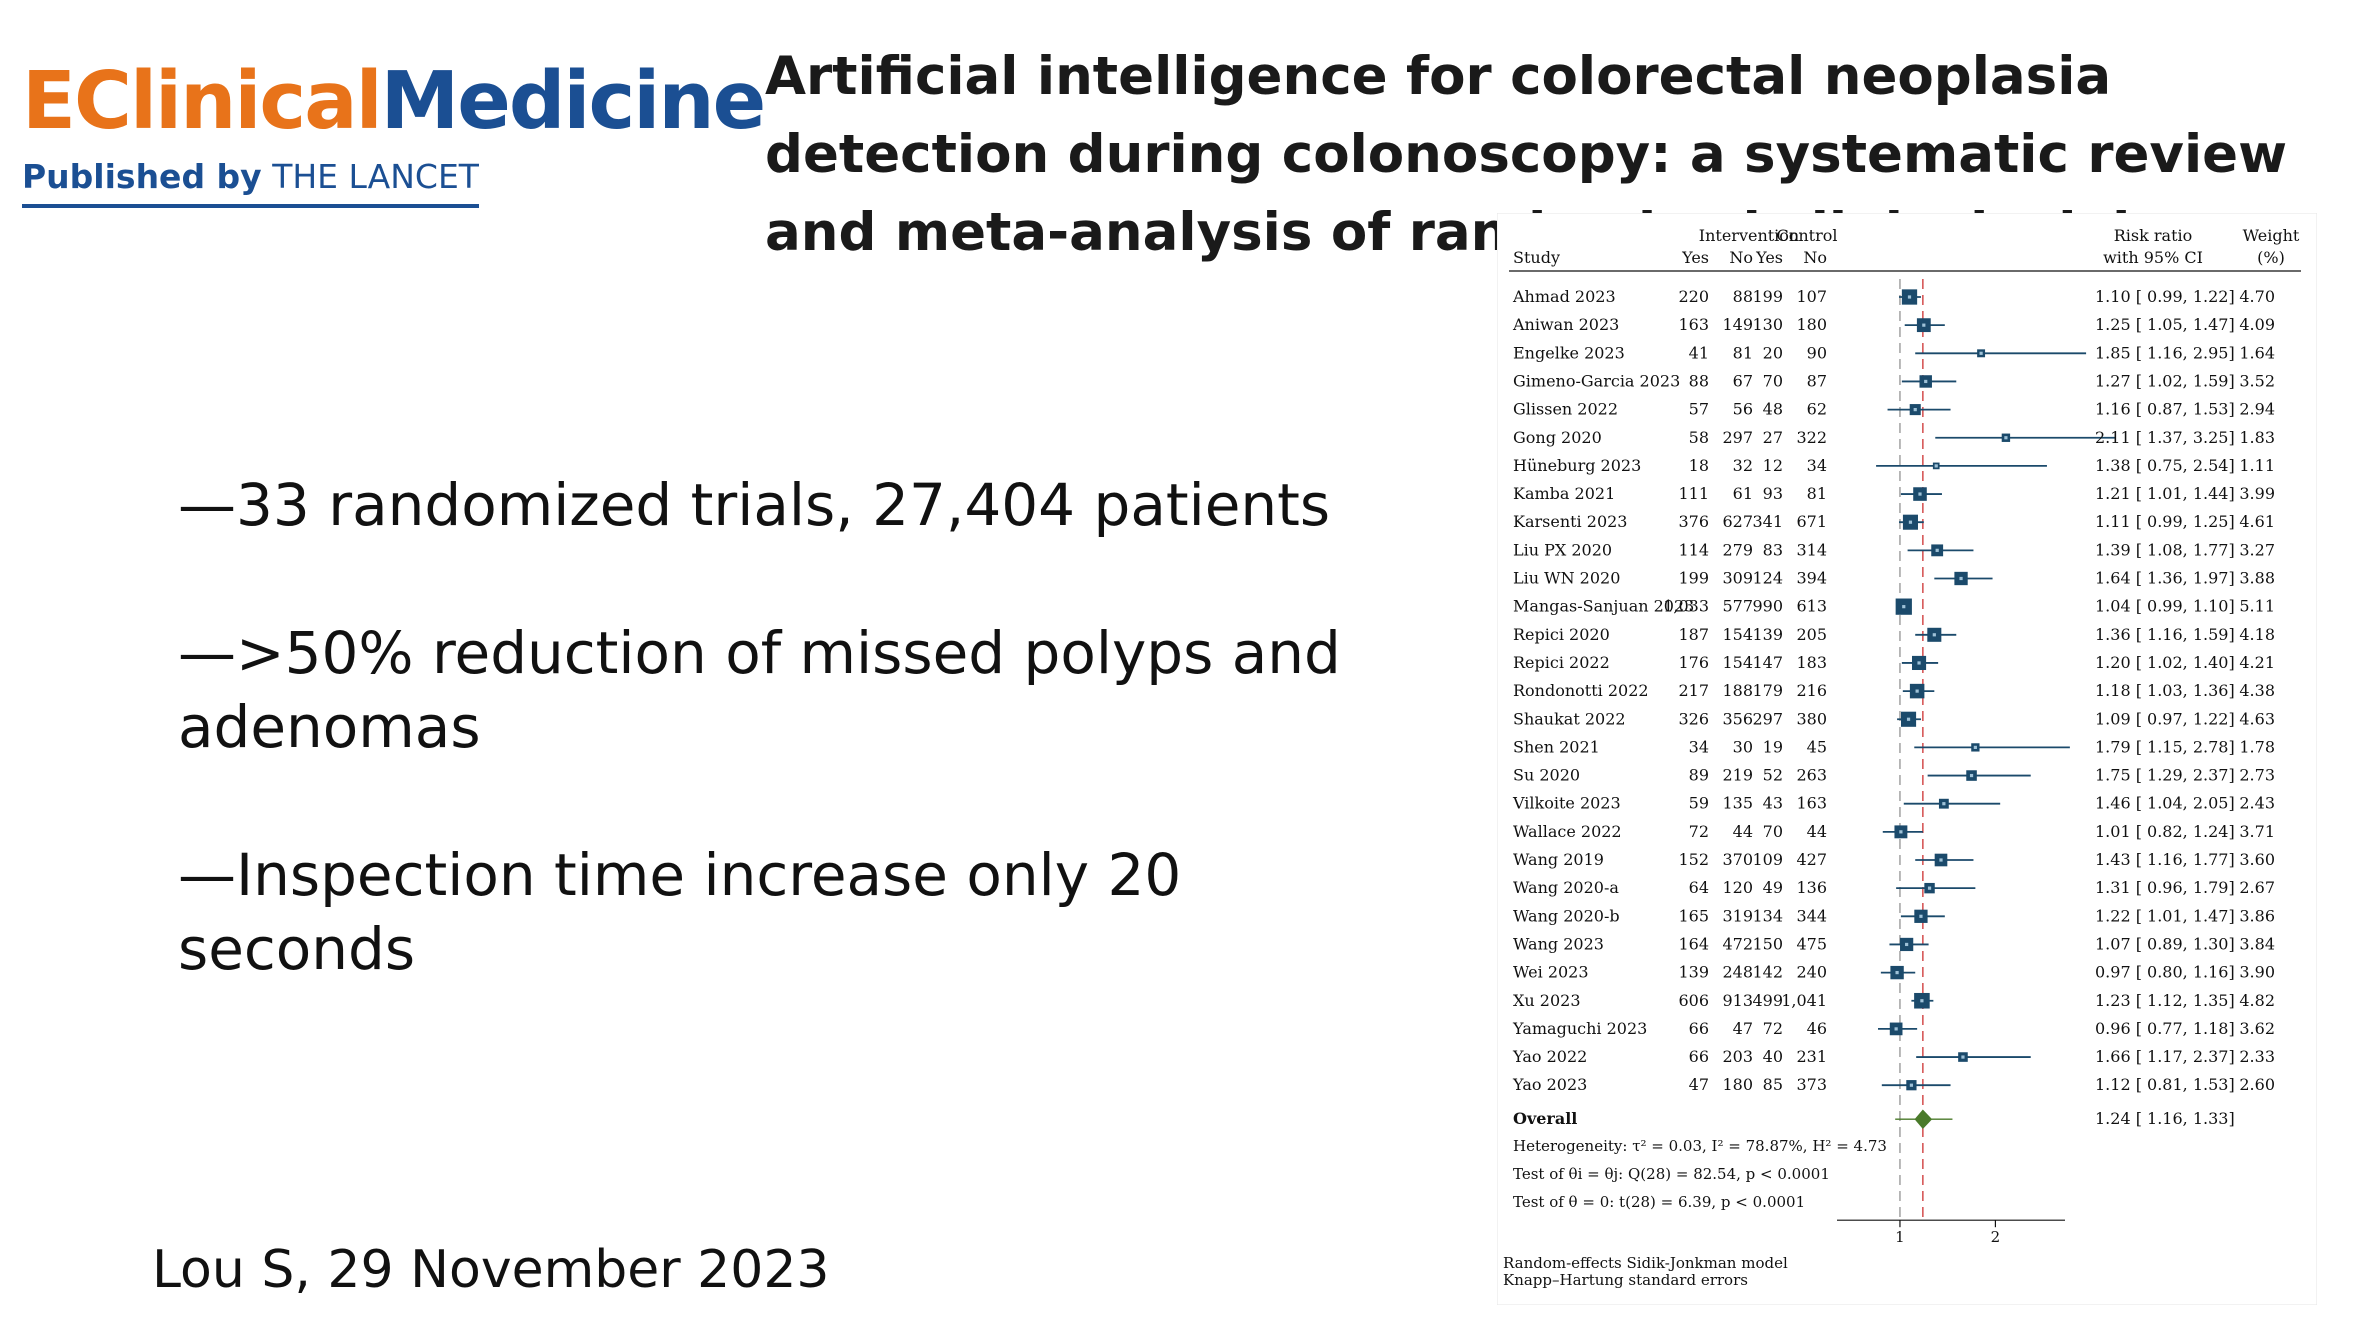  I want to click on risk-ratio-ci: 1.10 [ 0.99, 1.22], so click(2165, 296).